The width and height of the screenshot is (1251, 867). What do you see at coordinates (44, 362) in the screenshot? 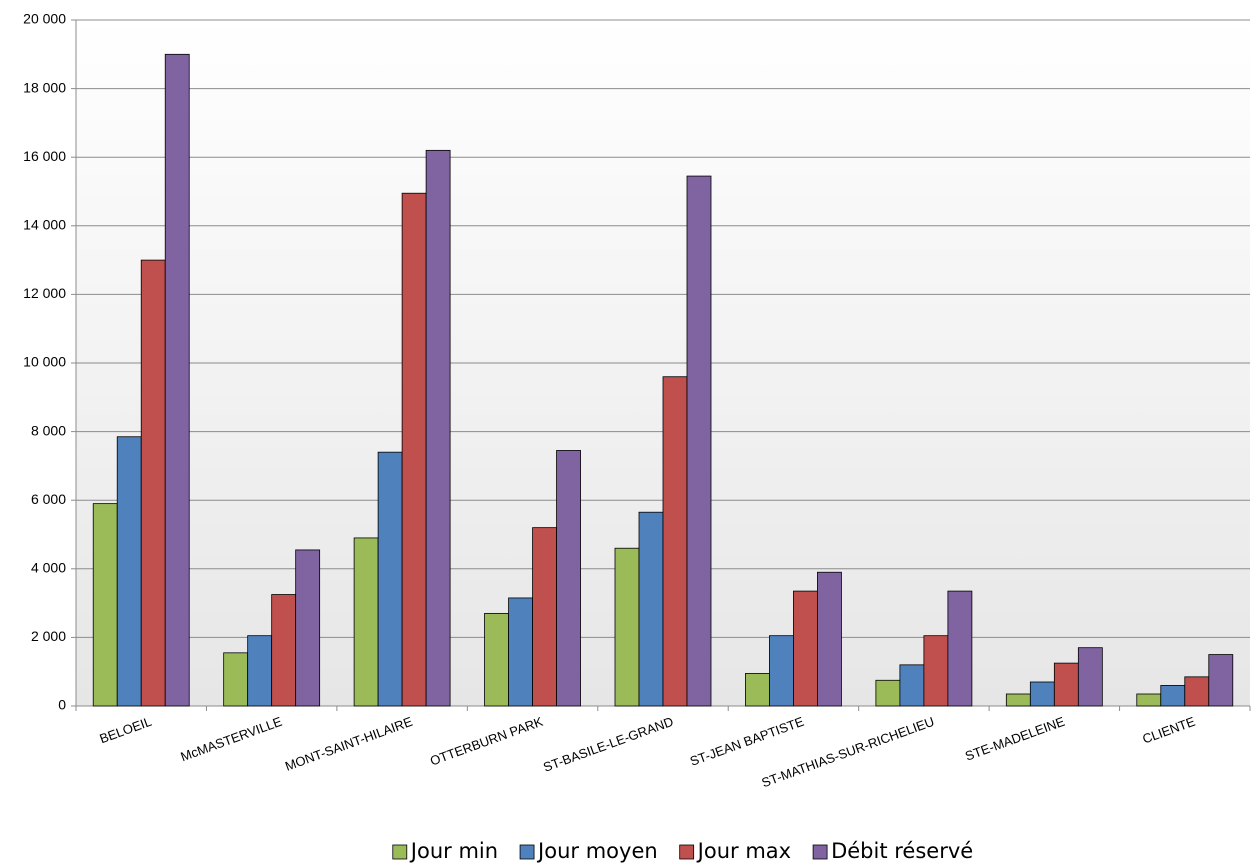
I see `y-tick-label: 10 000` at bounding box center [44, 362].